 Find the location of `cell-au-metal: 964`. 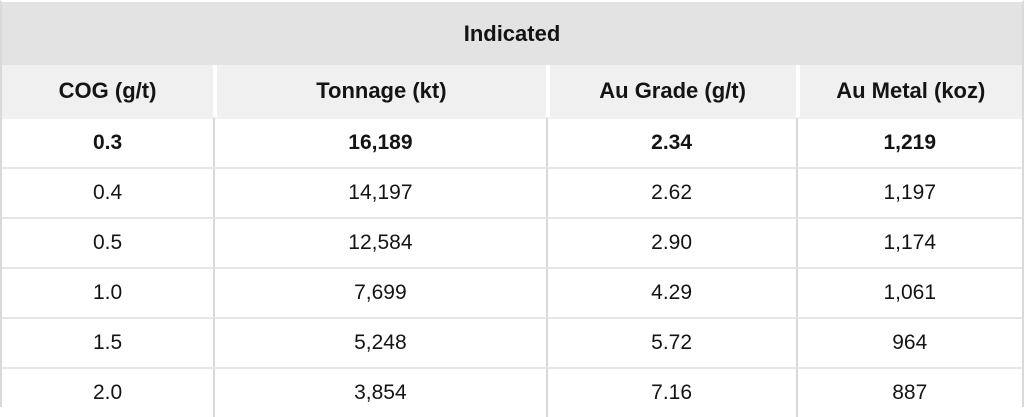

cell-au-metal: 964 is located at coordinates (908, 342).